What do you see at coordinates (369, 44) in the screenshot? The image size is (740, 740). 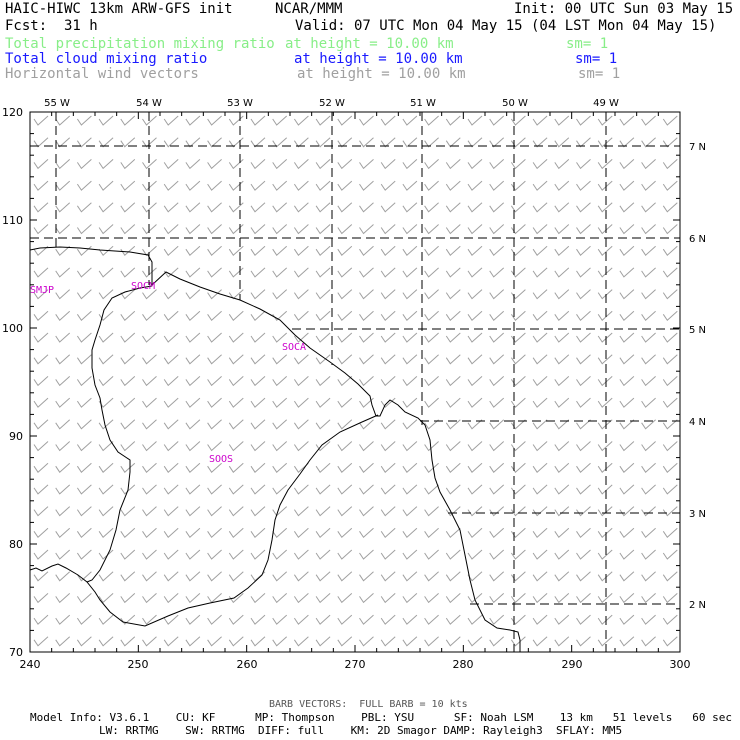 I see `field-1-height: at height = 10.00 km` at bounding box center [369, 44].